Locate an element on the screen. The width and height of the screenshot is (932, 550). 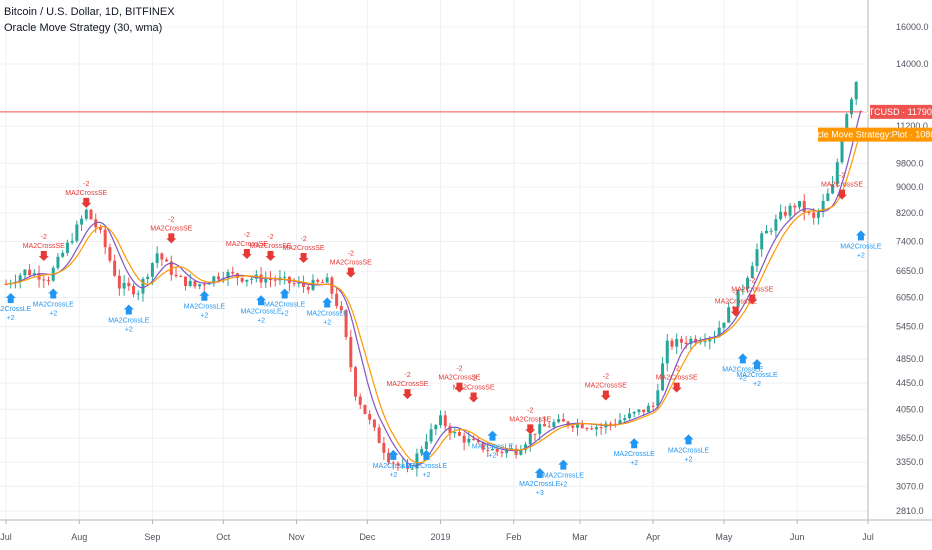
signal-value: +2 is located at coordinates (327, 323).